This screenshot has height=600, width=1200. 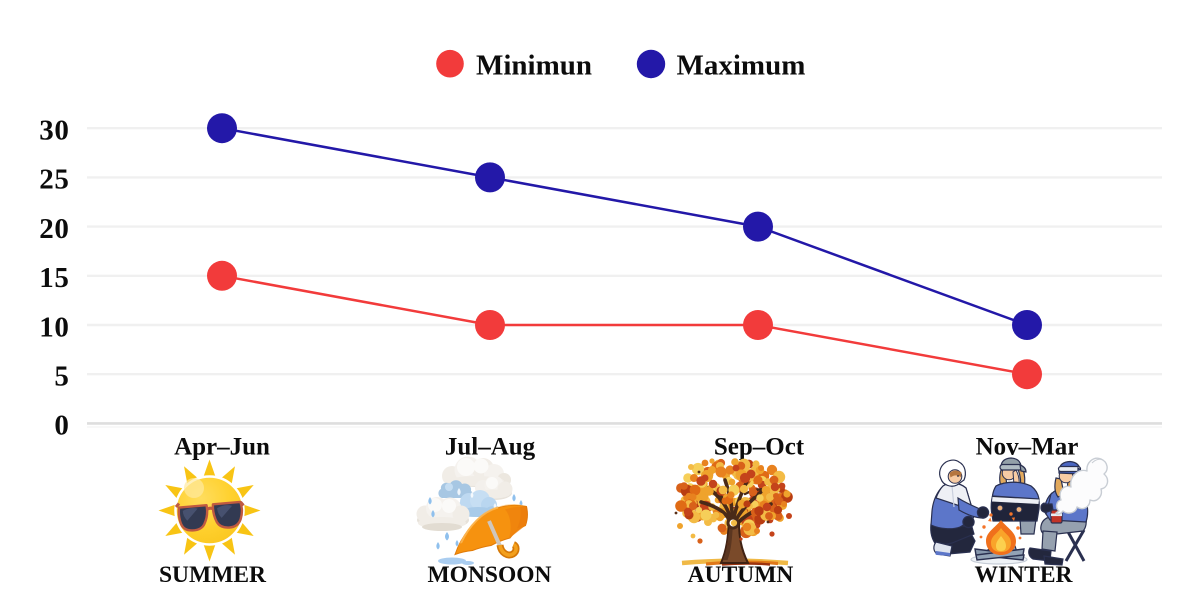 What do you see at coordinates (54, 229) in the screenshot?
I see `svg-text: 20` at bounding box center [54, 229].